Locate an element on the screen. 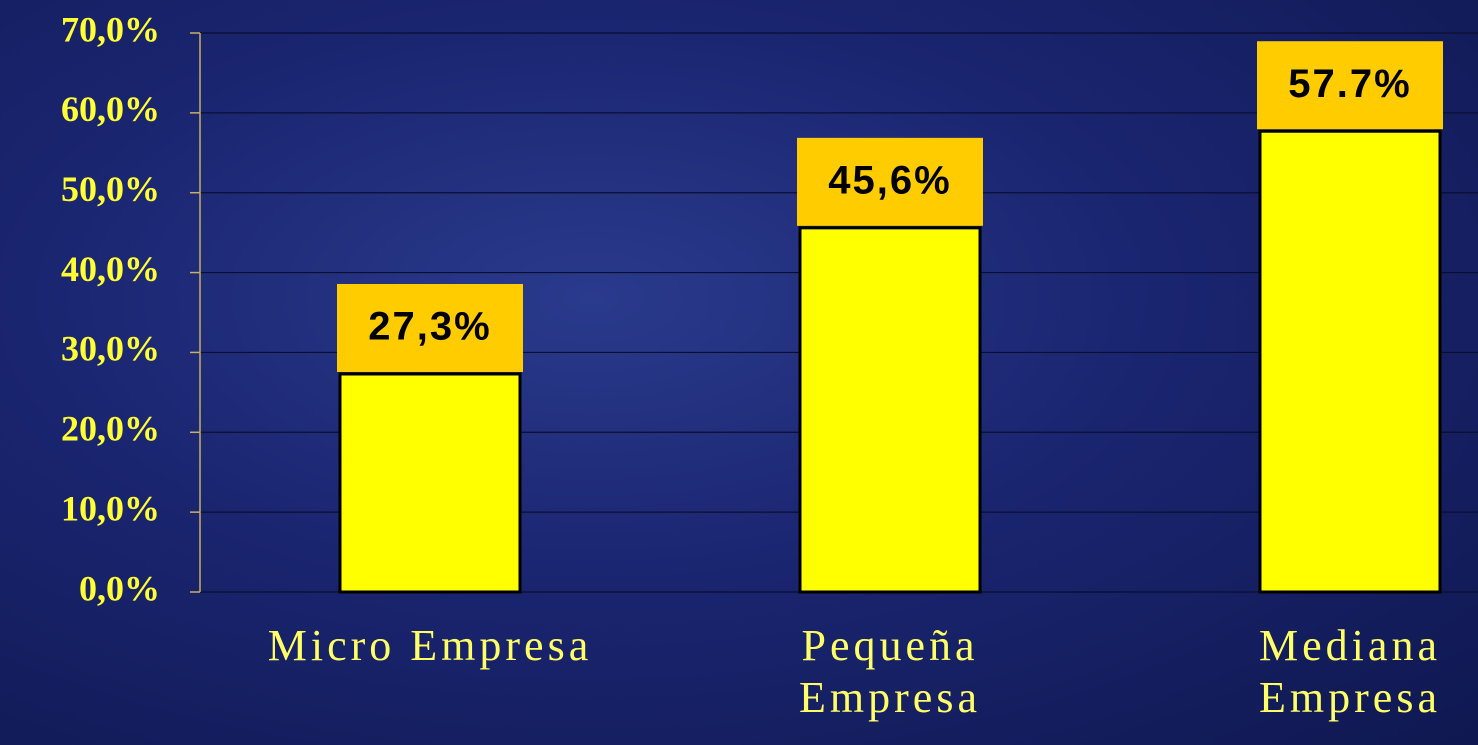 Image resolution: width=1478 pixels, height=745 pixels. y-tick-label: 70,0% is located at coordinates (110, 29).